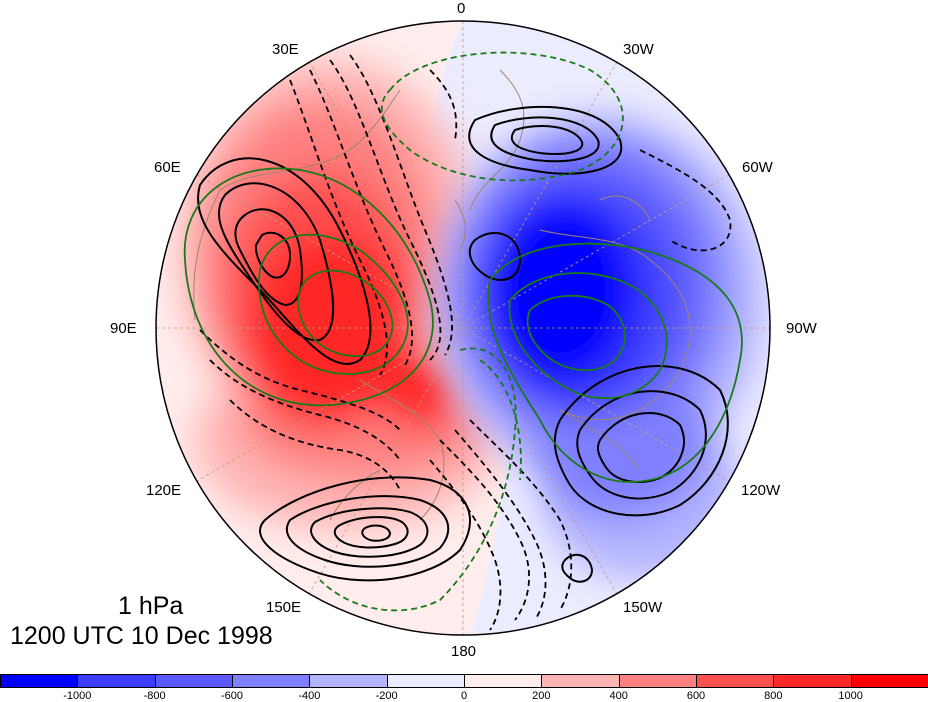 The width and height of the screenshot is (928, 702). What do you see at coordinates (461, 8) in the screenshot?
I see `lon-label-0: 0` at bounding box center [461, 8].